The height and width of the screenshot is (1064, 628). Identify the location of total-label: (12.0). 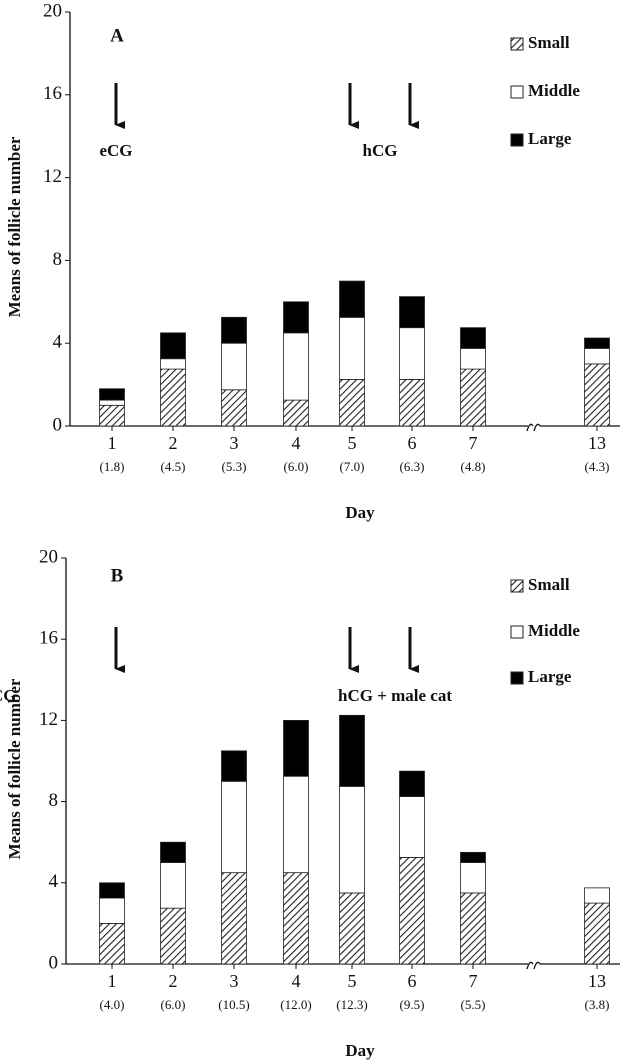
(295, 1004).